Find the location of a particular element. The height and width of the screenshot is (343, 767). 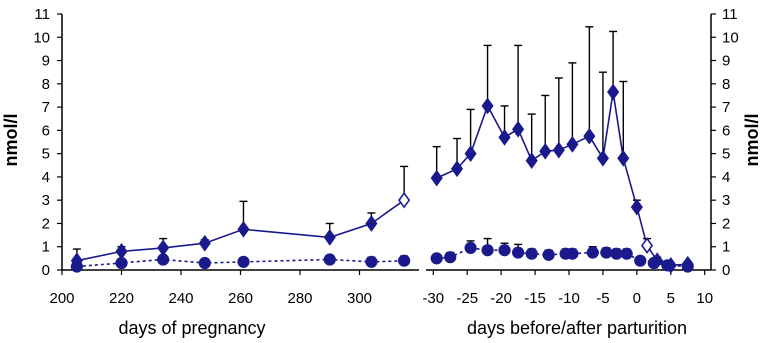

right-x-tick-label: -30 is located at coordinates (433, 298).